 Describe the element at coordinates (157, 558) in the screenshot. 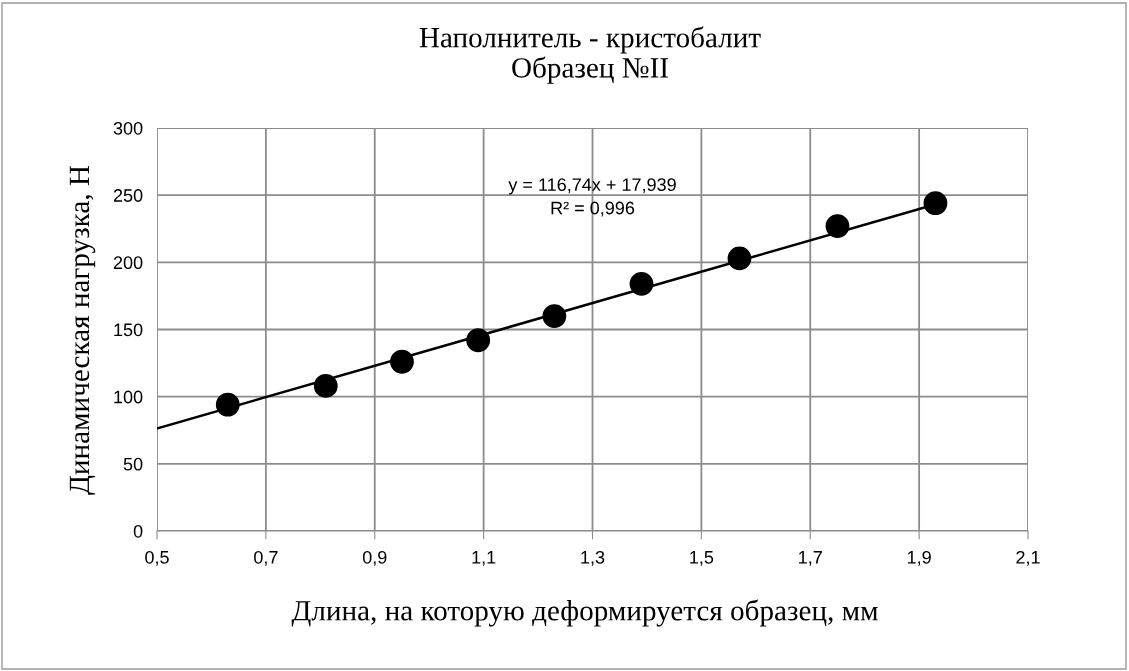

I see `x-tick-label: 0,5` at that location.